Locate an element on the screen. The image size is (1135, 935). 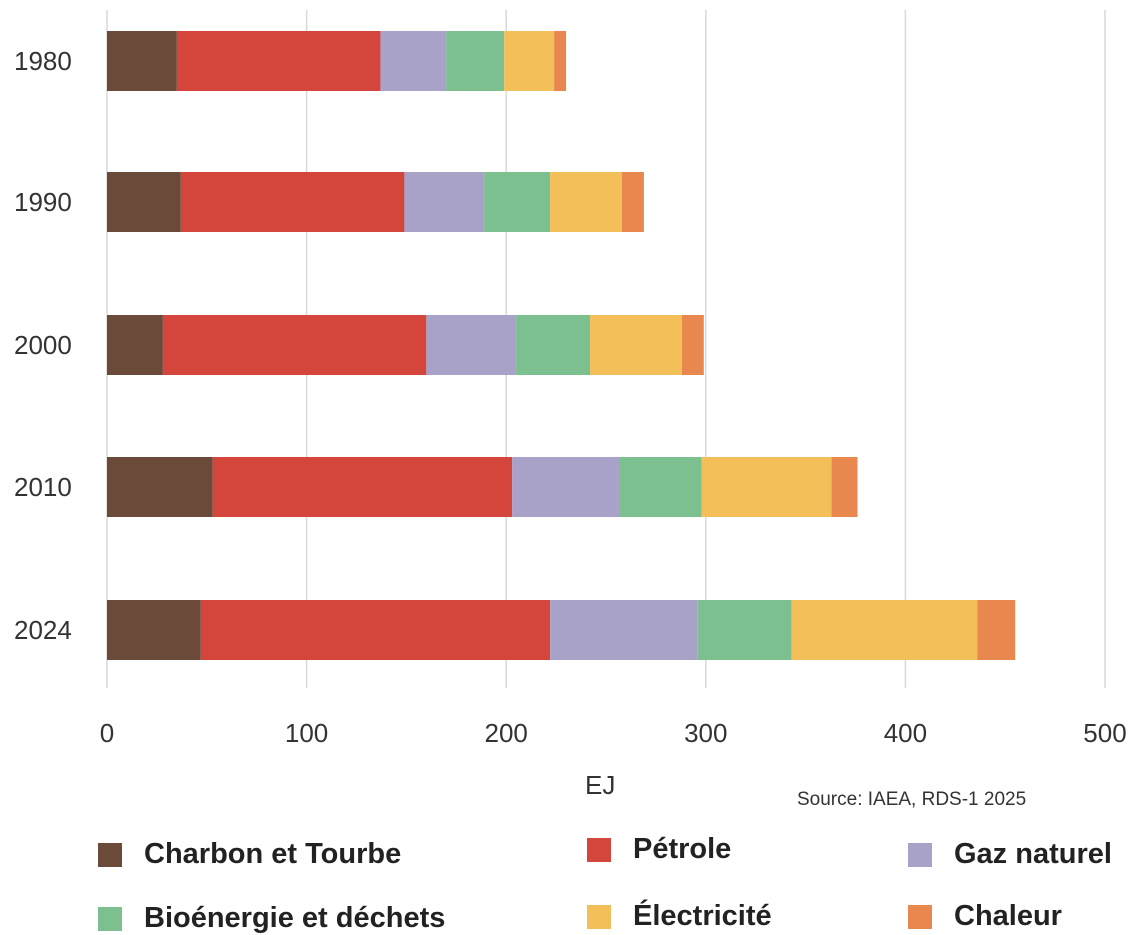
legend-swatch-gaz is located at coordinates (920, 854).